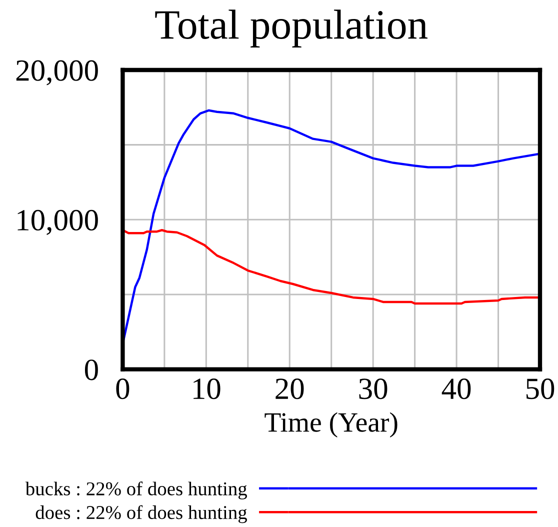 The image size is (558, 527). Describe the element at coordinates (141, 514) in the screenshot. I see `legend-label: does : 22% of does hunting` at that location.